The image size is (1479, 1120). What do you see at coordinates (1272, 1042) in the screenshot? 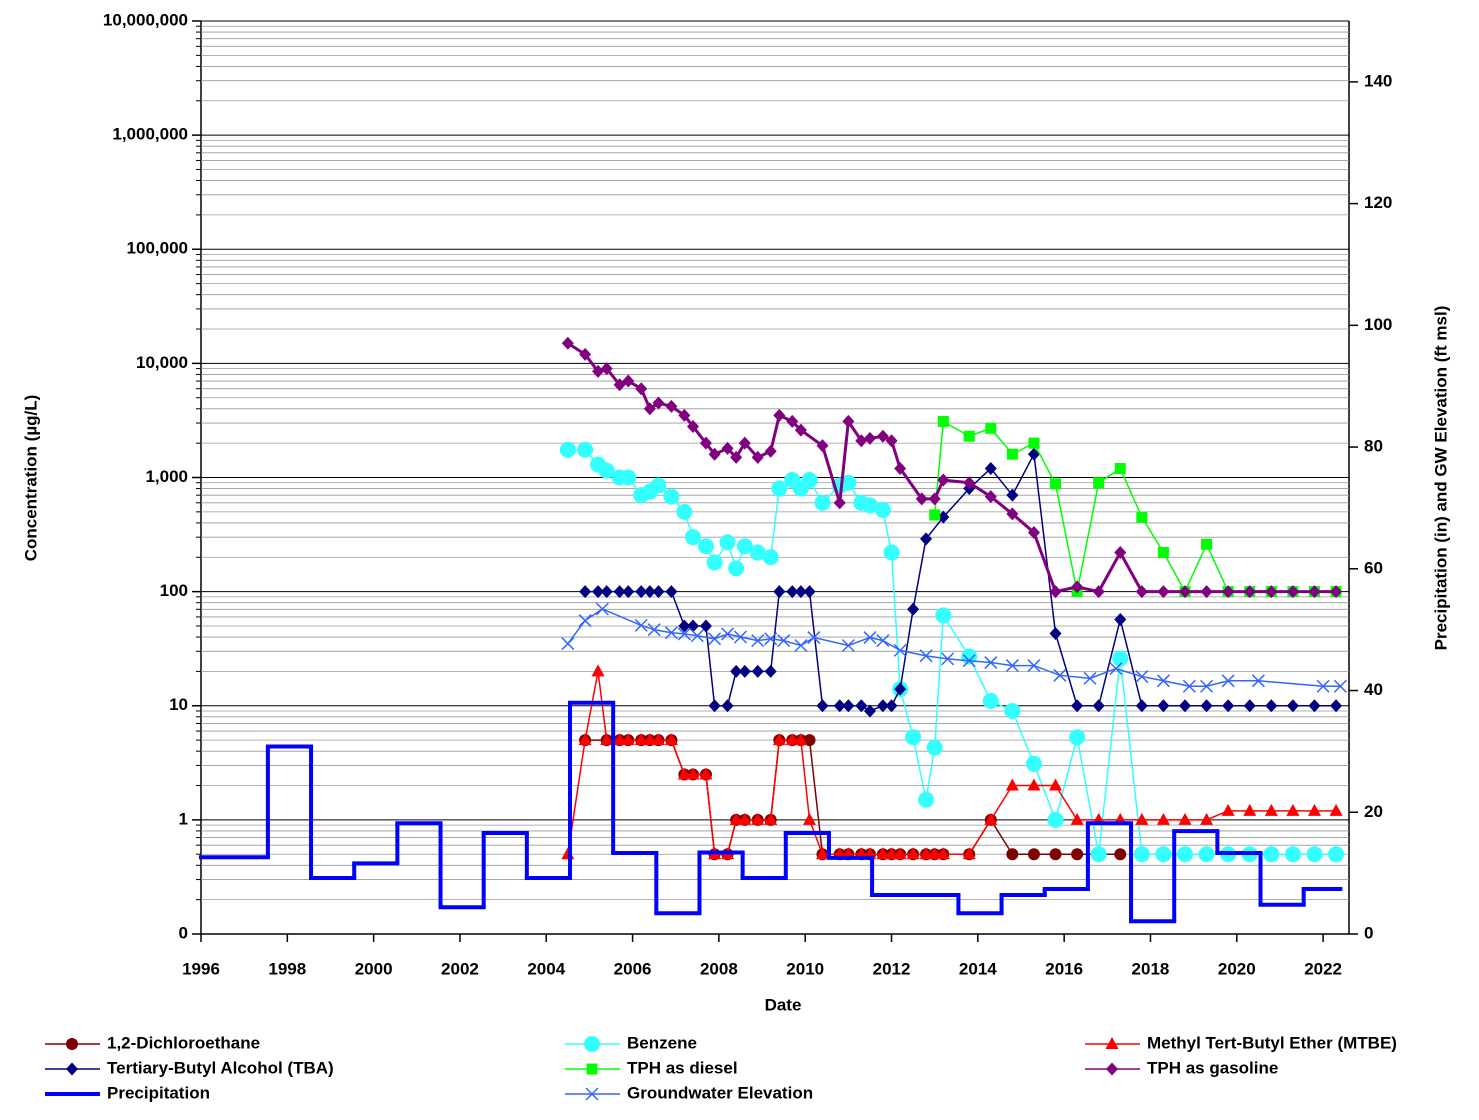
I see `legend-label: Methyl Tert-Butyl Ether (MTBE)` at bounding box center [1272, 1042].